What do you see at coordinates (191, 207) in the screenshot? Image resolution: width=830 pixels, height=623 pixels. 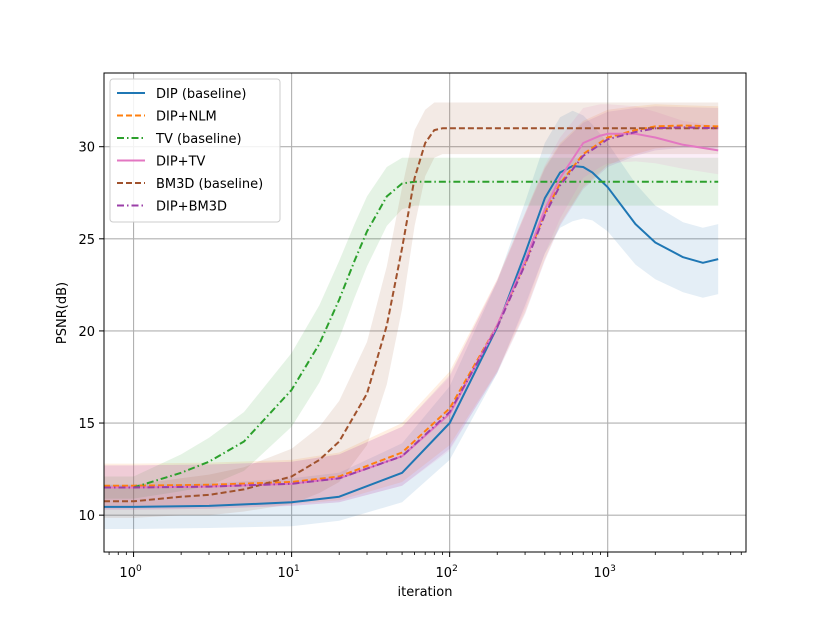 I see `legend-label-5: DIP+BM3D` at bounding box center [191, 207].